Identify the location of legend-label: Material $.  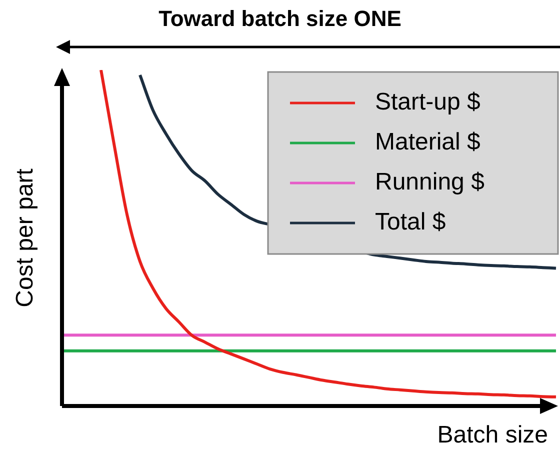
(427, 142).